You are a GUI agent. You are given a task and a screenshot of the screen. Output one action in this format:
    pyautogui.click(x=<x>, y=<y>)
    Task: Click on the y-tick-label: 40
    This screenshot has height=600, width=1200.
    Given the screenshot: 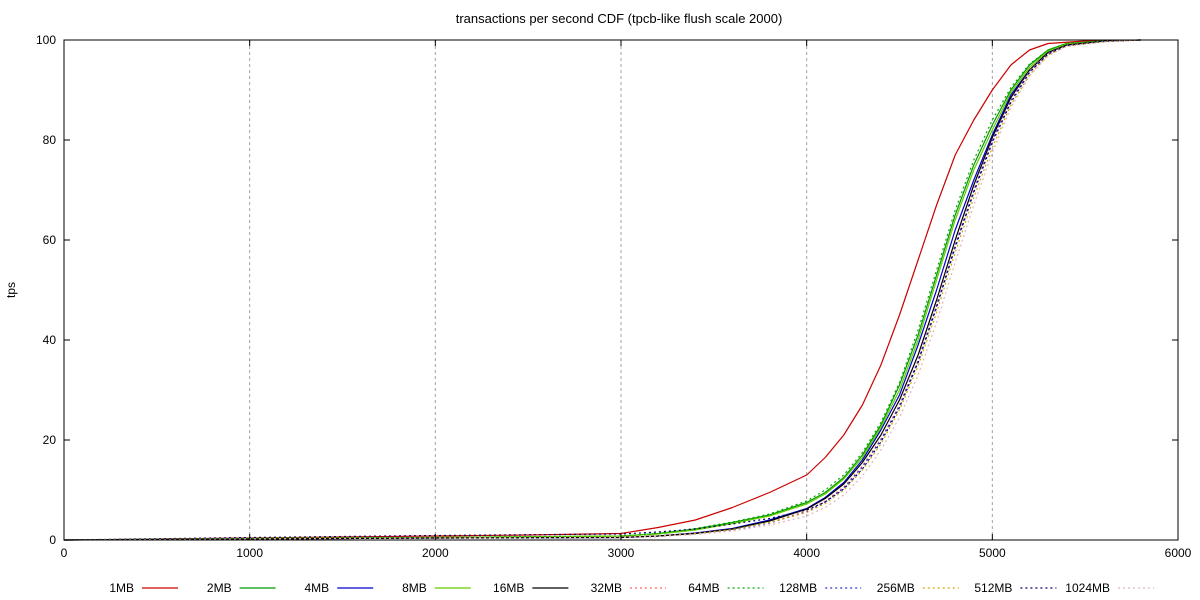 What is the action you would take?
    pyautogui.click(x=50, y=340)
    